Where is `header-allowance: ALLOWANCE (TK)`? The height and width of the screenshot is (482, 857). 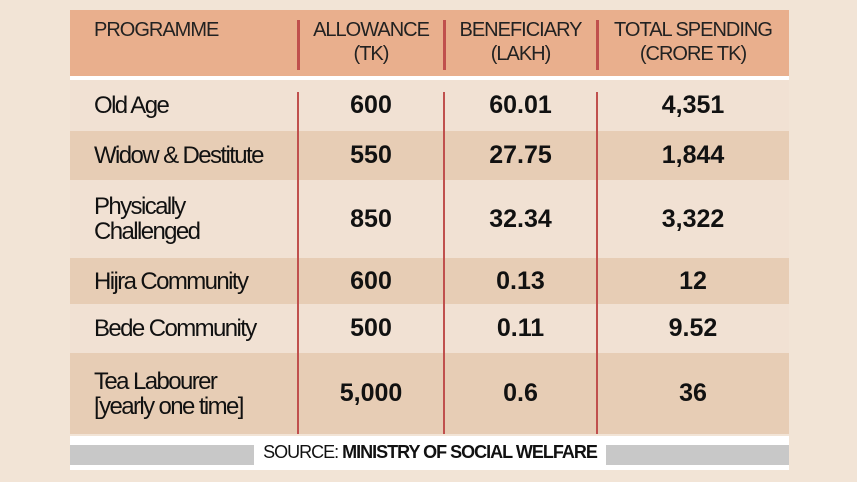
header-allowance: ALLOWANCE (TK) is located at coordinates (371, 42).